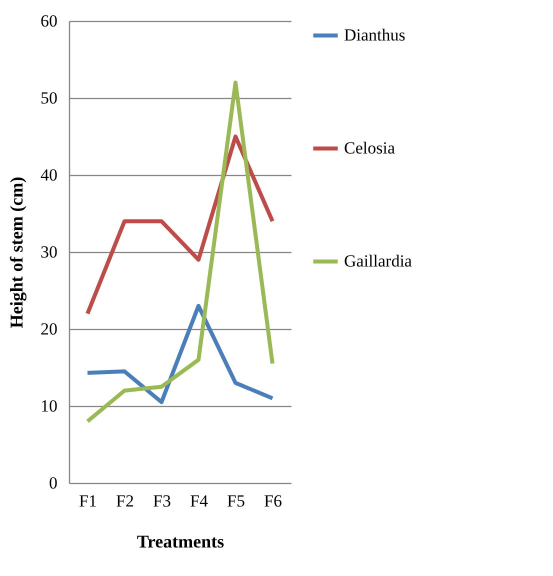 This screenshot has width=553, height=576. Describe the element at coordinates (180, 542) in the screenshot. I see `x-axis-title: Treatments` at that location.